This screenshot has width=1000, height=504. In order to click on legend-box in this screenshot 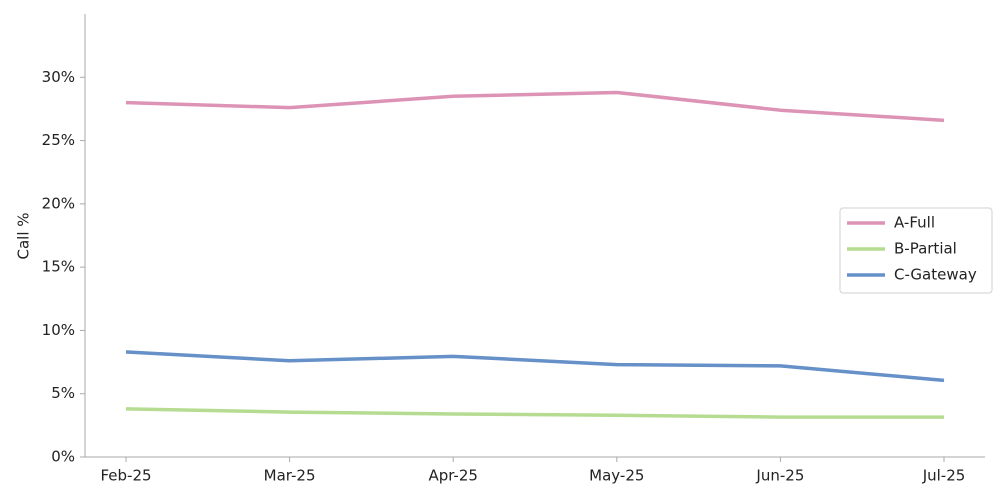, I will do `click(916, 250)`.